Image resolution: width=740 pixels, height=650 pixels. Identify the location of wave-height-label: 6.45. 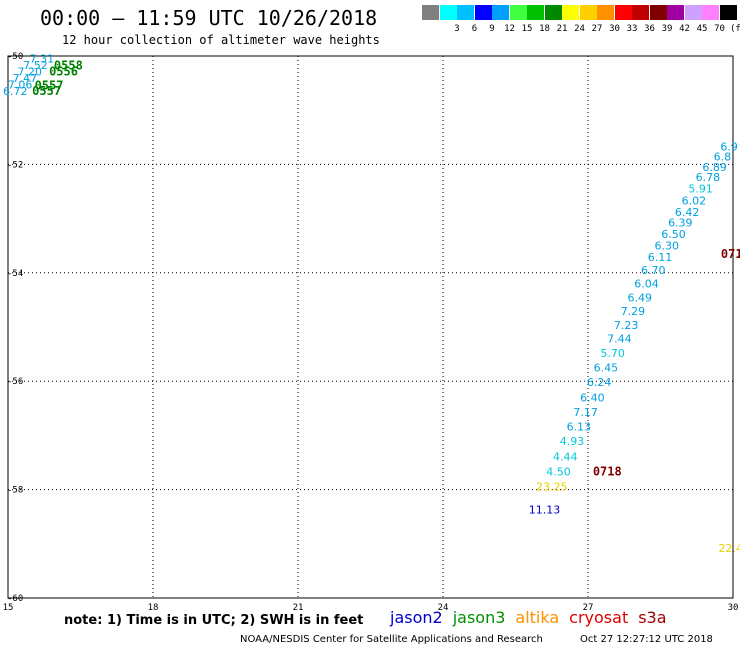
(606, 367).